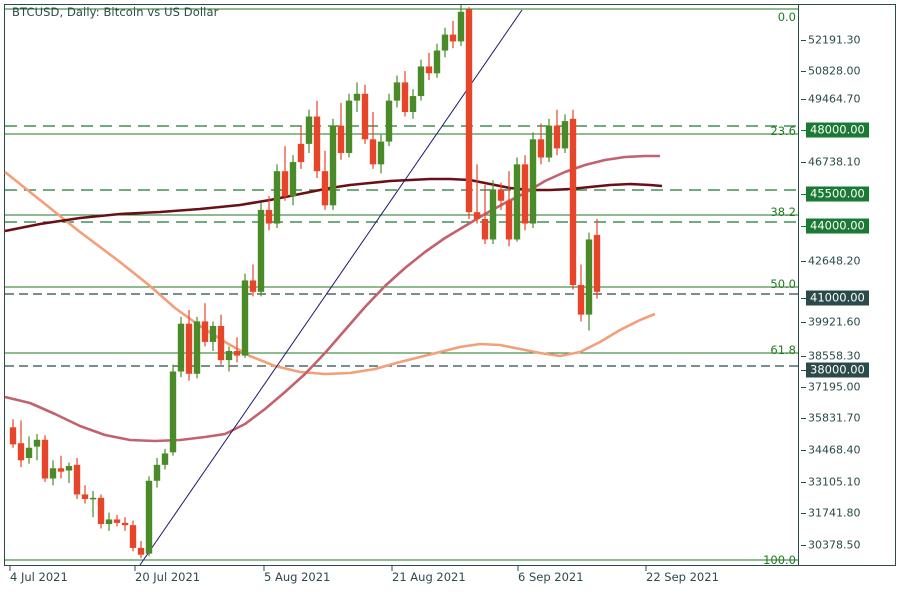 Image resolution: width=900 pixels, height=600 pixels. What do you see at coordinates (837, 298) in the screenshot?
I see `price-level-badge: 41000.00` at bounding box center [837, 298].